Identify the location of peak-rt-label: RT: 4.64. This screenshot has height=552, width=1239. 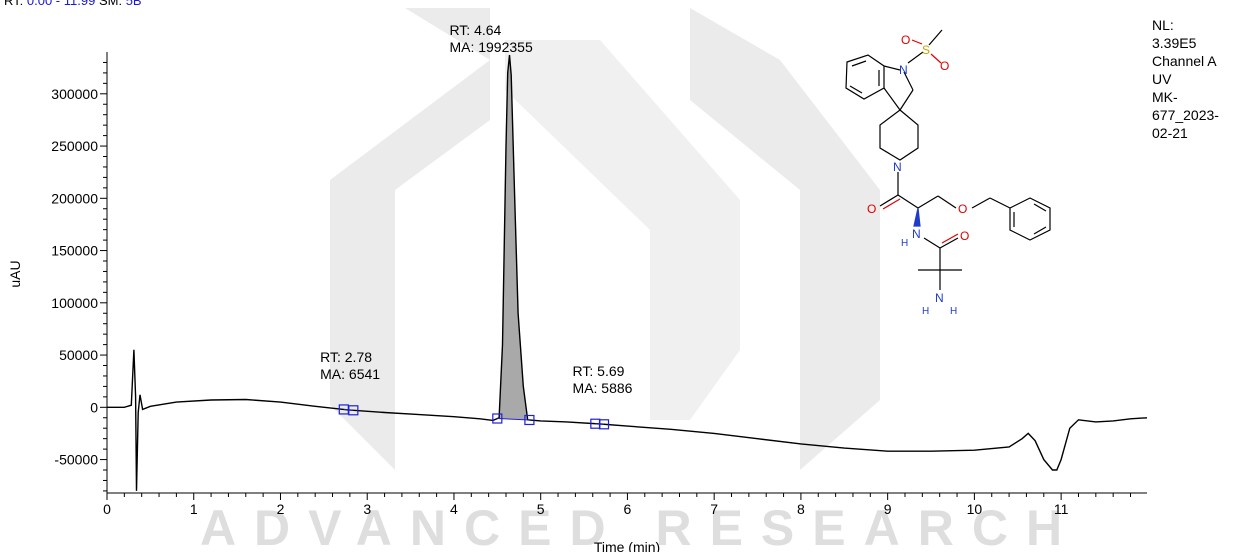
(475, 30).